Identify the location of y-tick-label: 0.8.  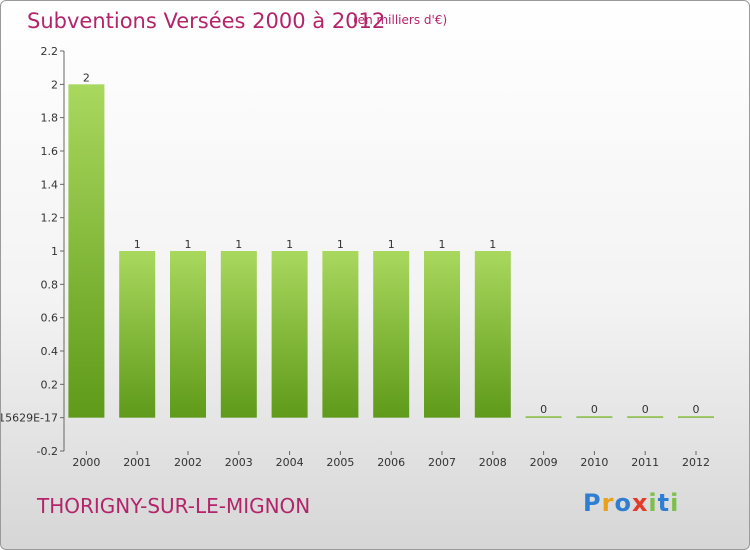
(50, 284).